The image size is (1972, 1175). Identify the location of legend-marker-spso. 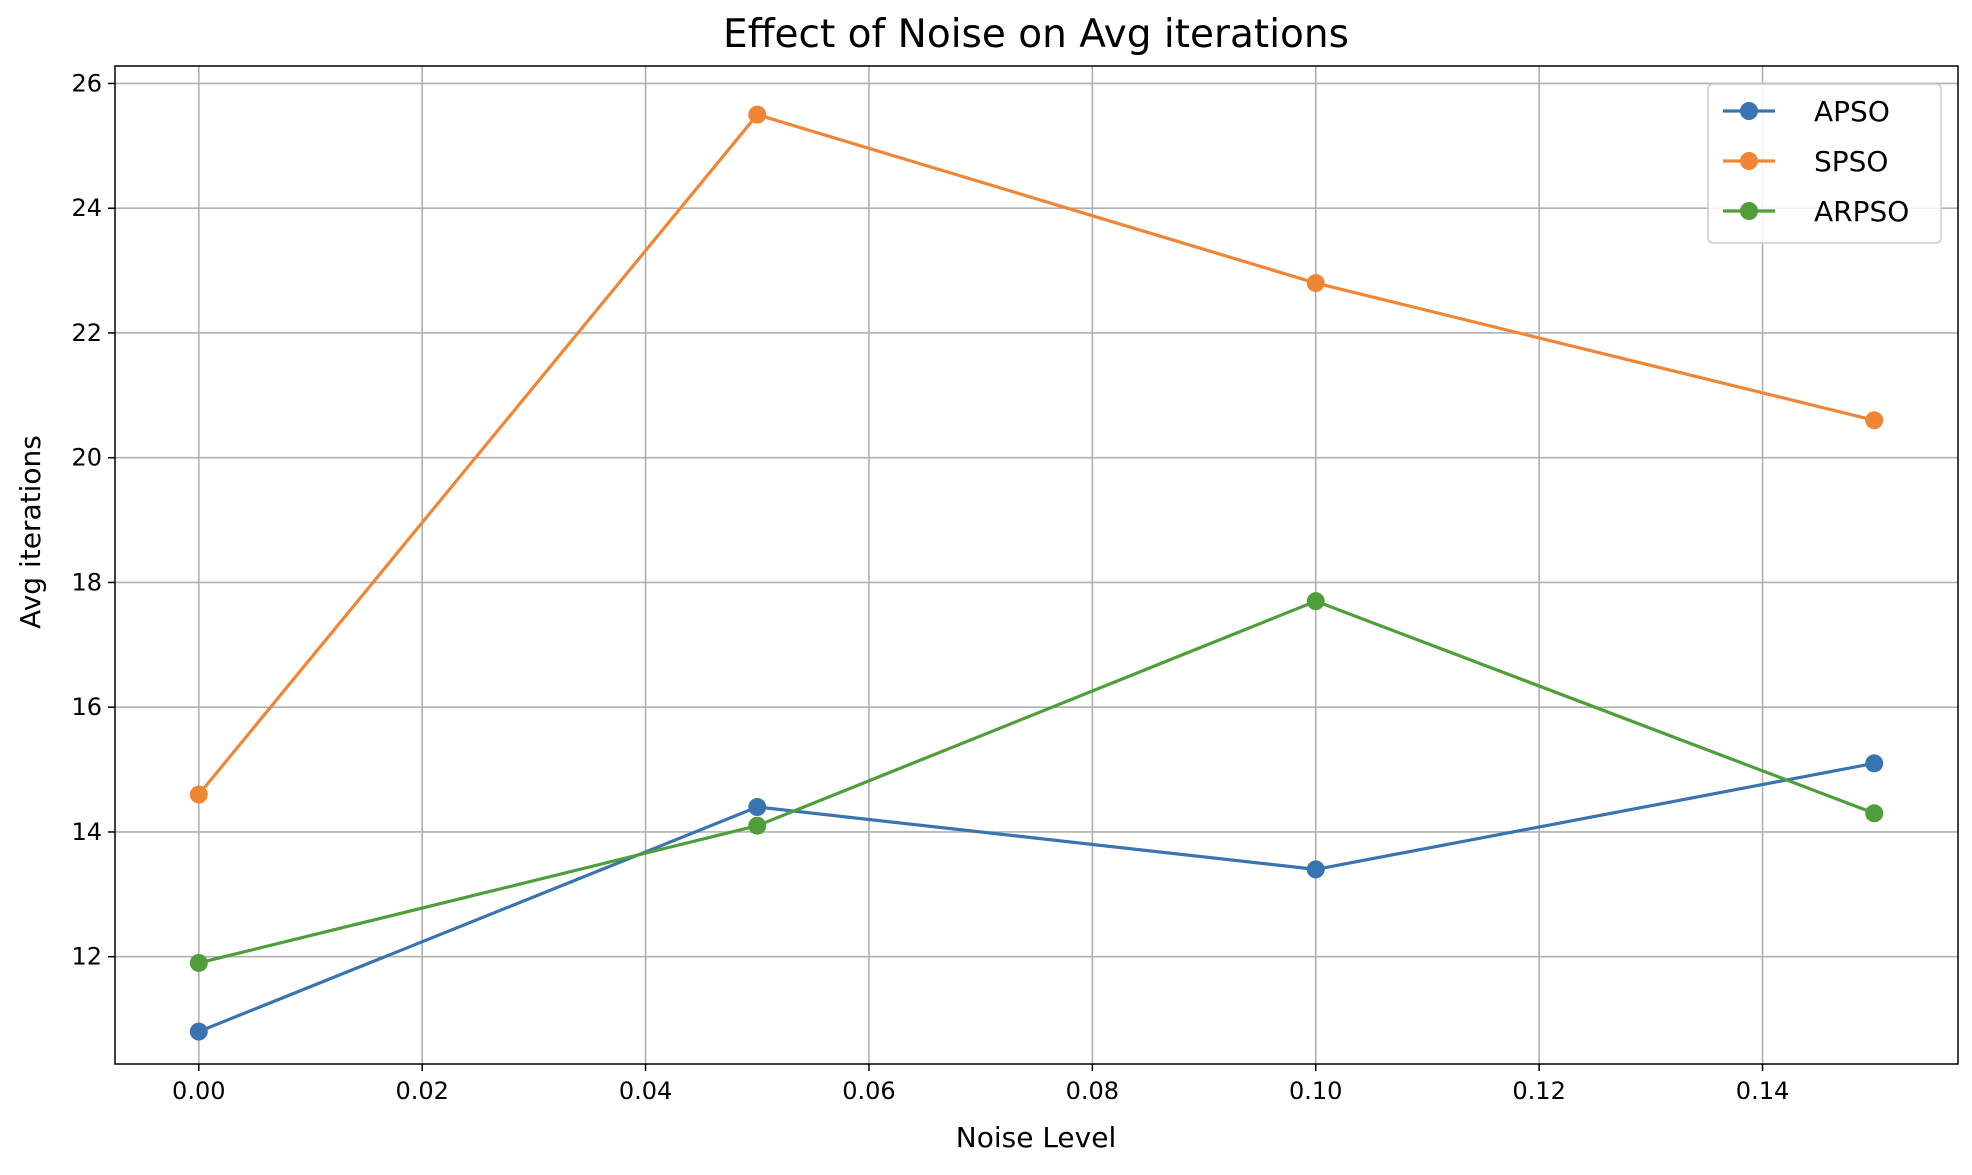
(1749, 161).